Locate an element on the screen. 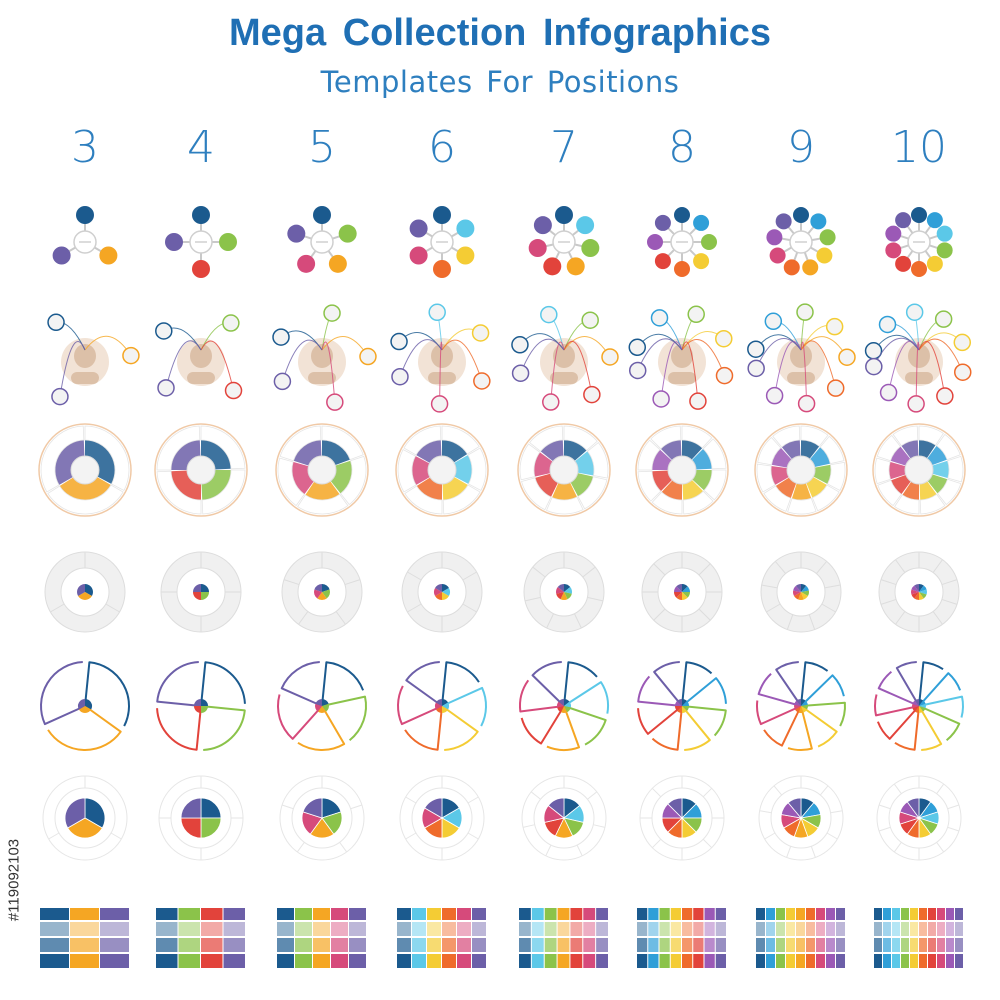  outer-ring is located at coordinates (682, 470).